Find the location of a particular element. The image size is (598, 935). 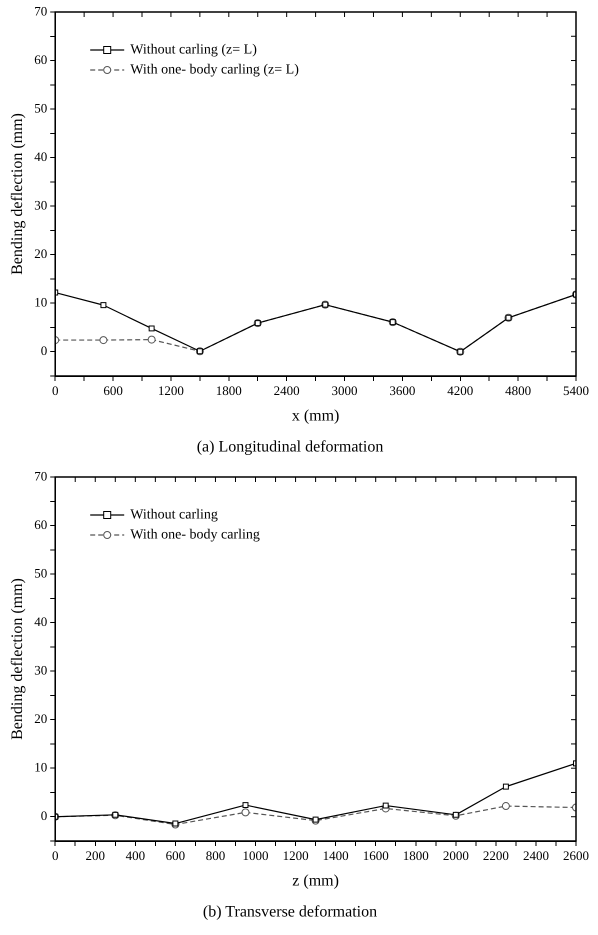

x-tick-label: 1600 is located at coordinates (375, 856).